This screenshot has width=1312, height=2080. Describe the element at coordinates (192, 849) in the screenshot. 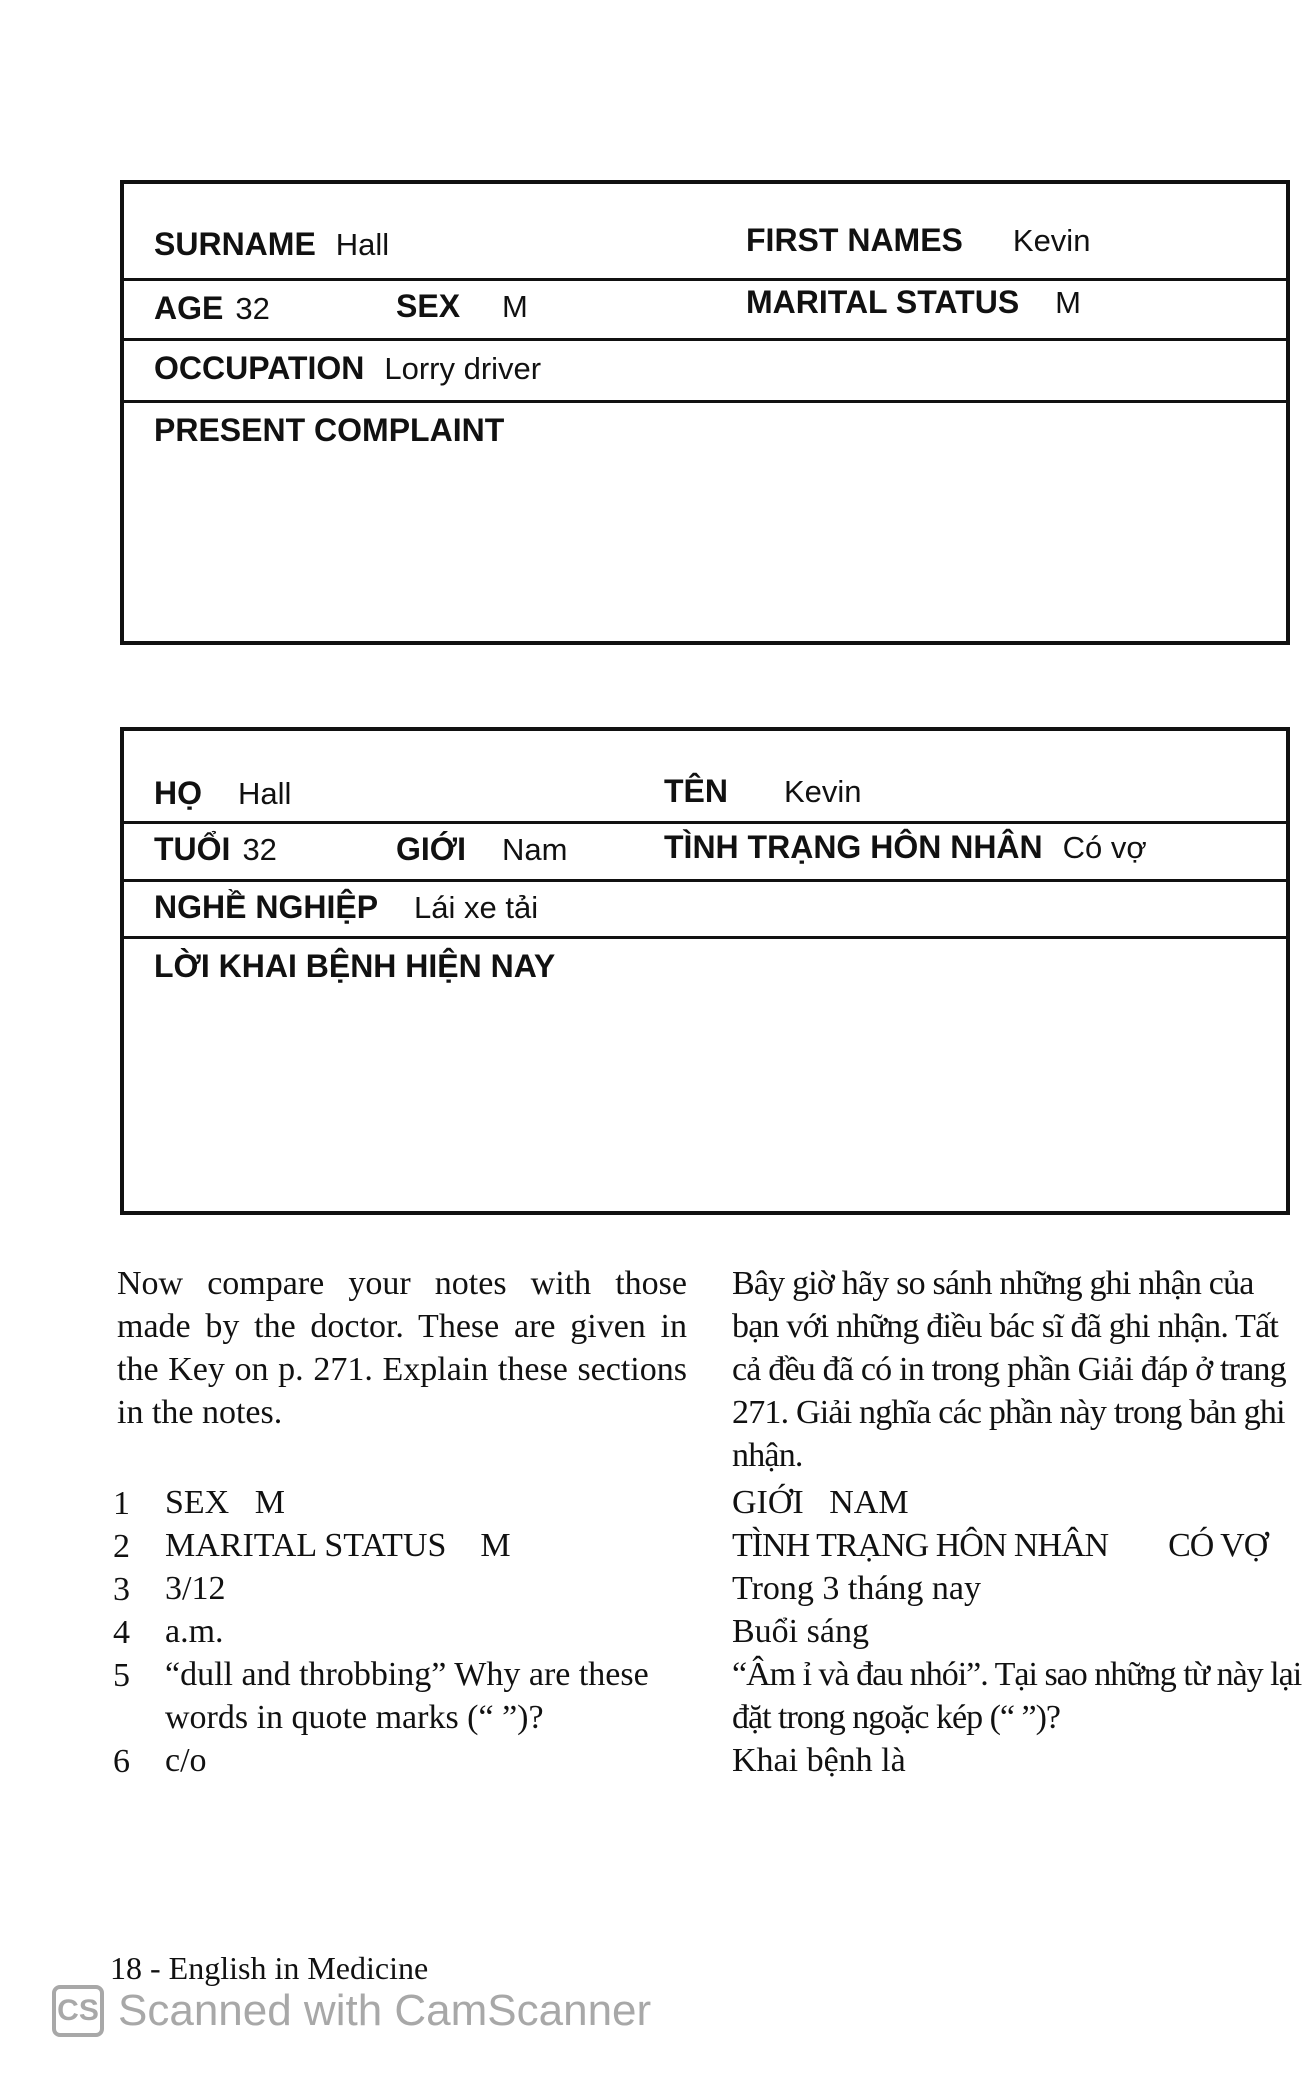

I see `age-label: TUỔI` at that location.